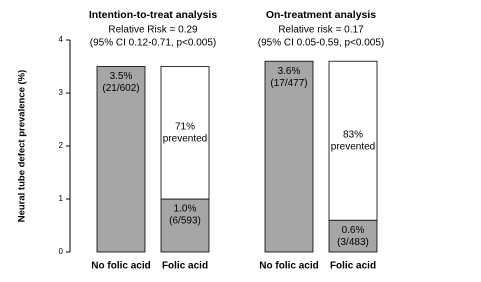  Describe the element at coordinates (185, 209) in the screenshot. I see `value-label: 1.0%` at that location.